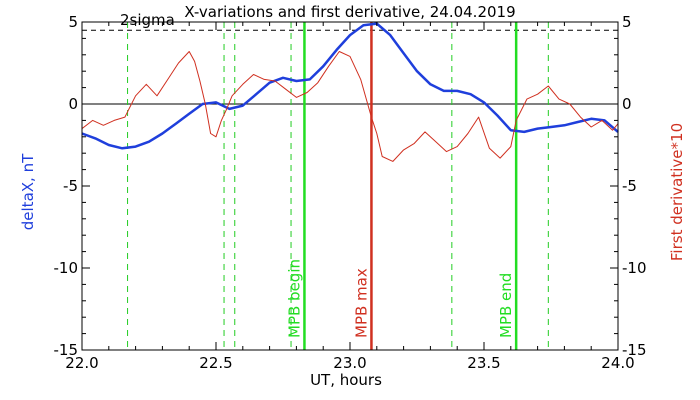 The width and height of the screenshot is (700, 400). I want to click on y-left-tick-label-3: -10, so click(66, 268).